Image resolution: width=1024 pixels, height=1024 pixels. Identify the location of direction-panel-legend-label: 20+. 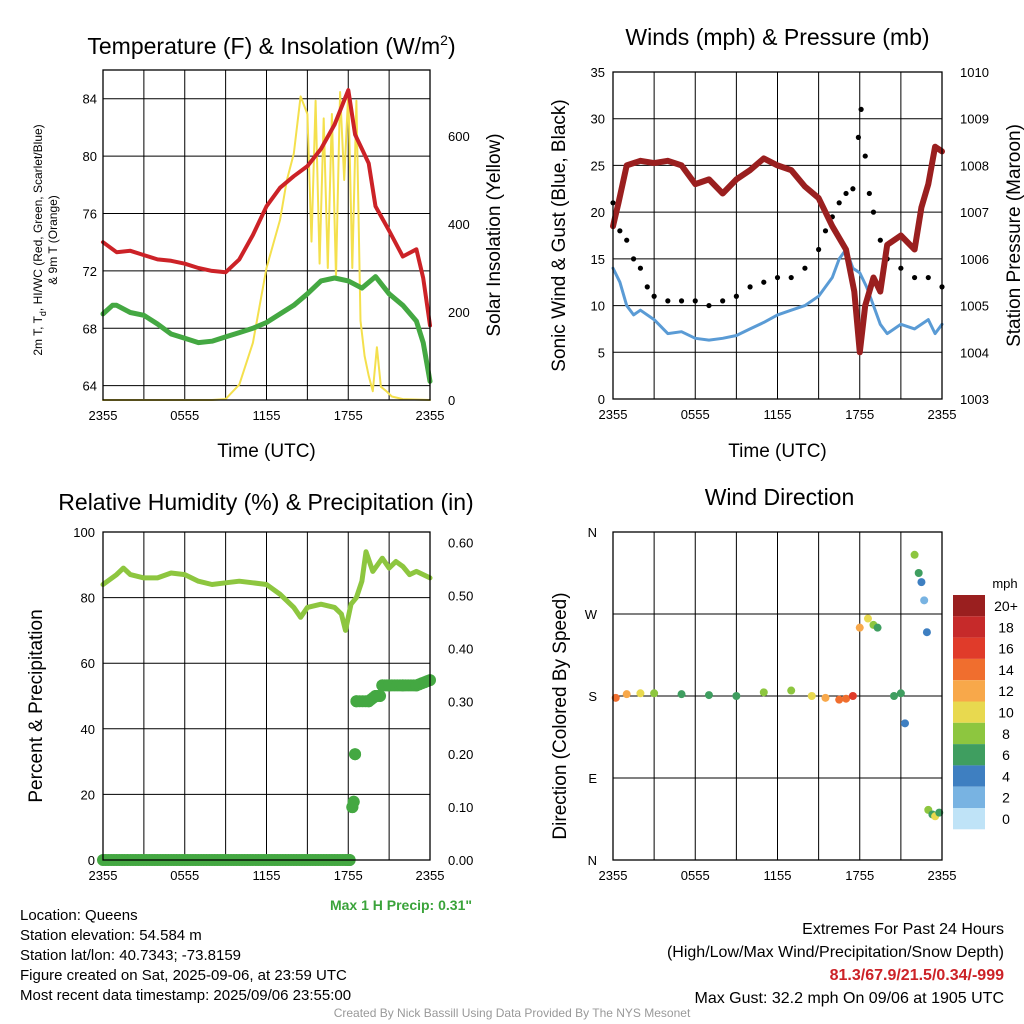
(1006, 606).